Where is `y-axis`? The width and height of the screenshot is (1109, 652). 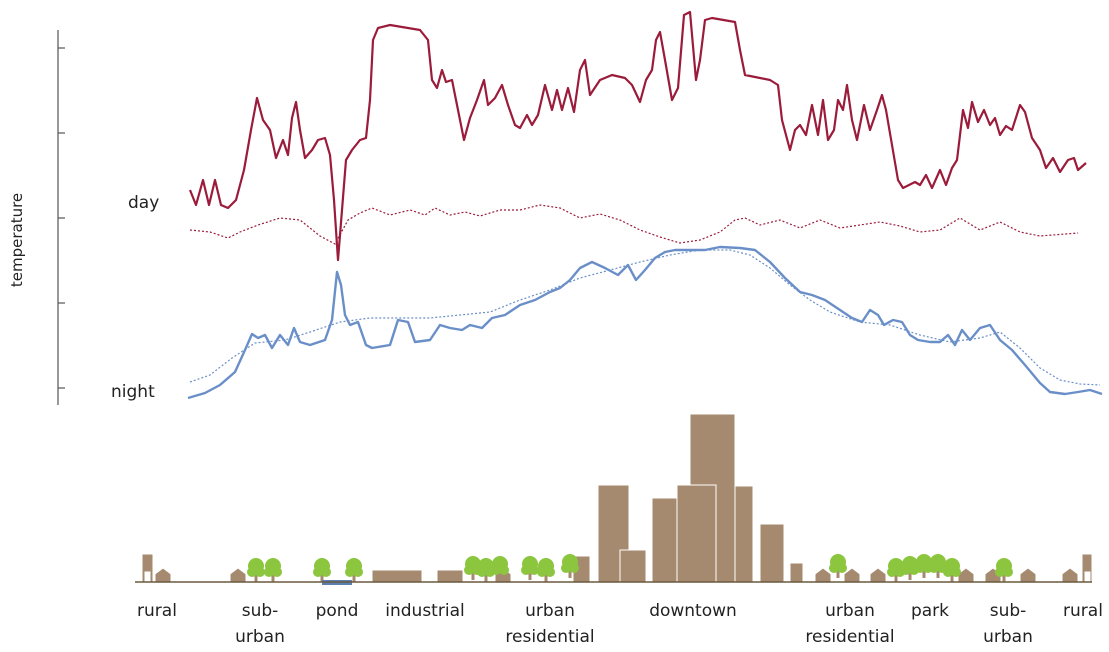 y-axis is located at coordinates (61, 217).